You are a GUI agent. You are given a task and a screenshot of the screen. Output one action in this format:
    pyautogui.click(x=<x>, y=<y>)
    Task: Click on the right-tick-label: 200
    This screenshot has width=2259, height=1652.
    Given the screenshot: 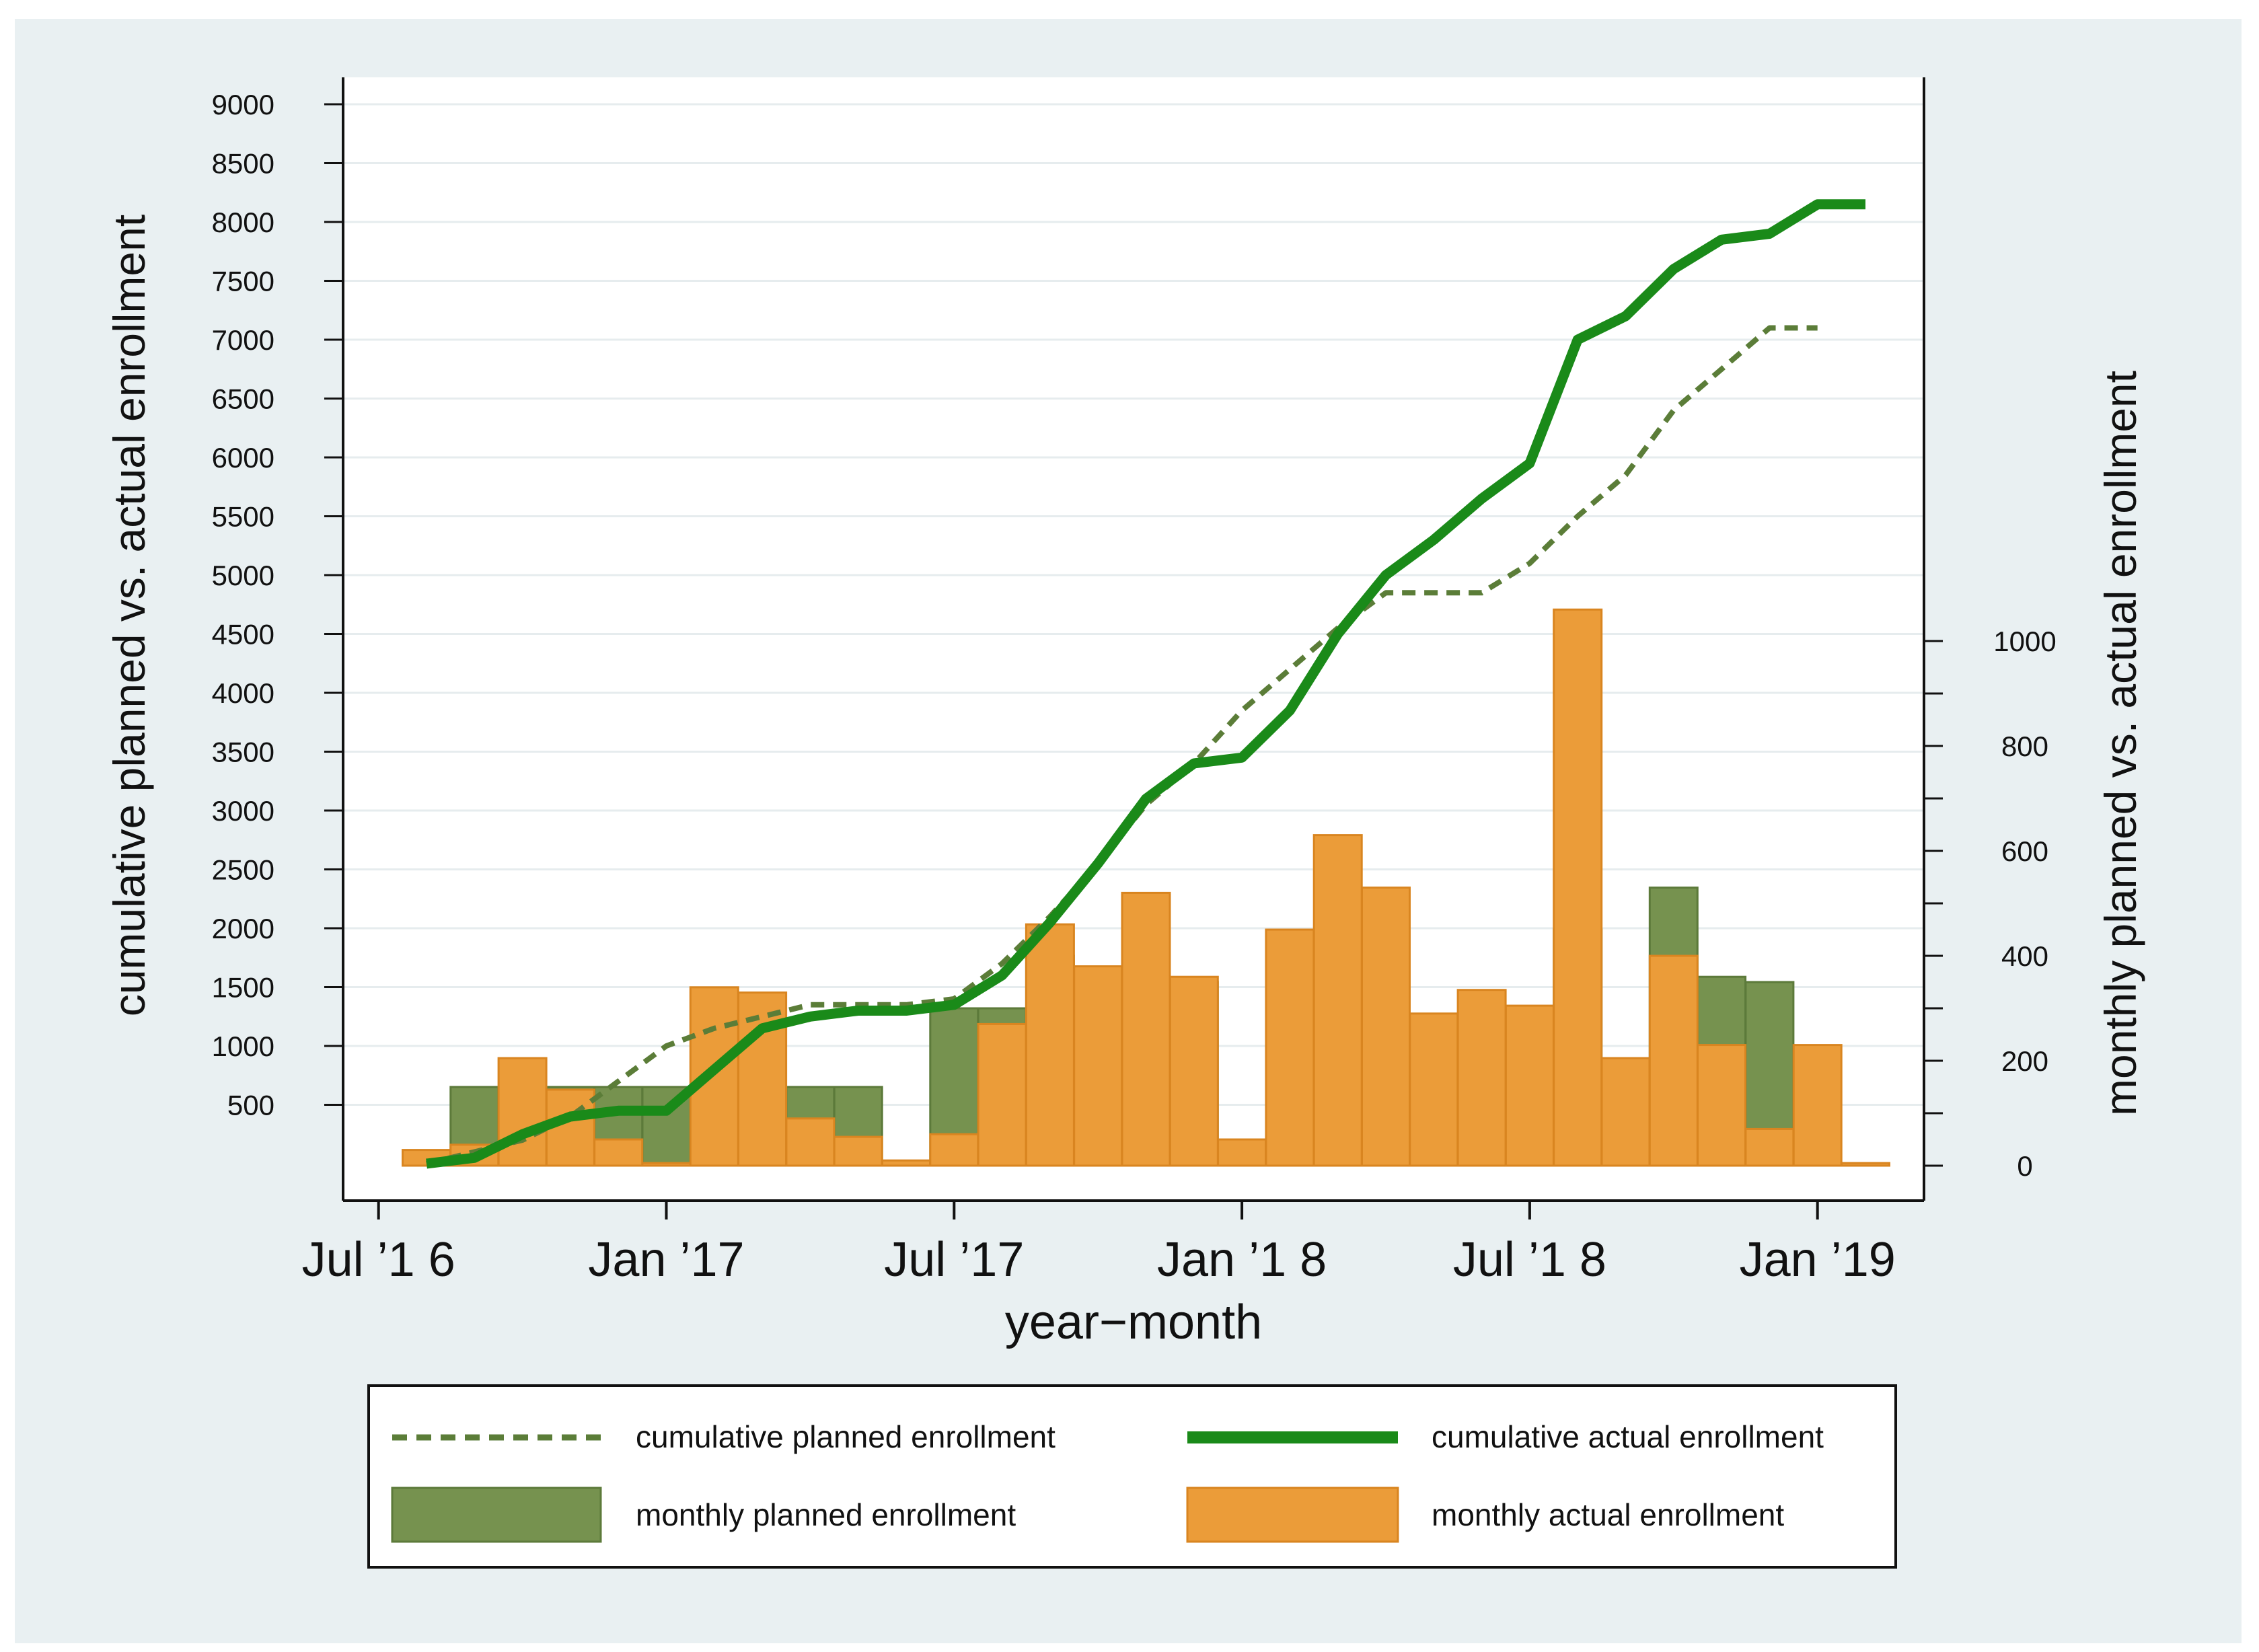 What is the action you would take?
    pyautogui.click(x=2025, y=1061)
    